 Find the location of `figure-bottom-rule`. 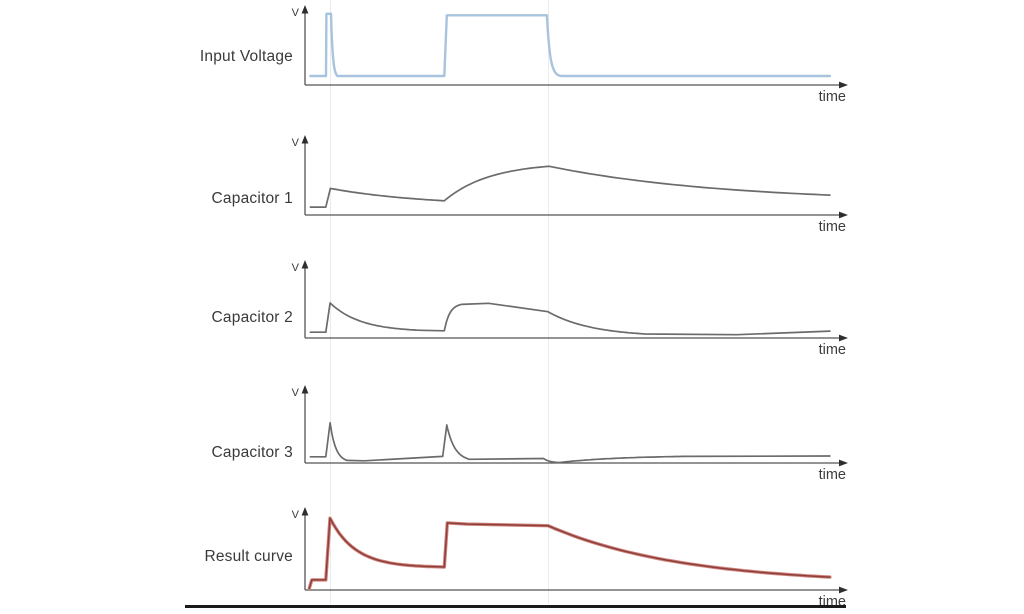

figure-bottom-rule is located at coordinates (515, 606).